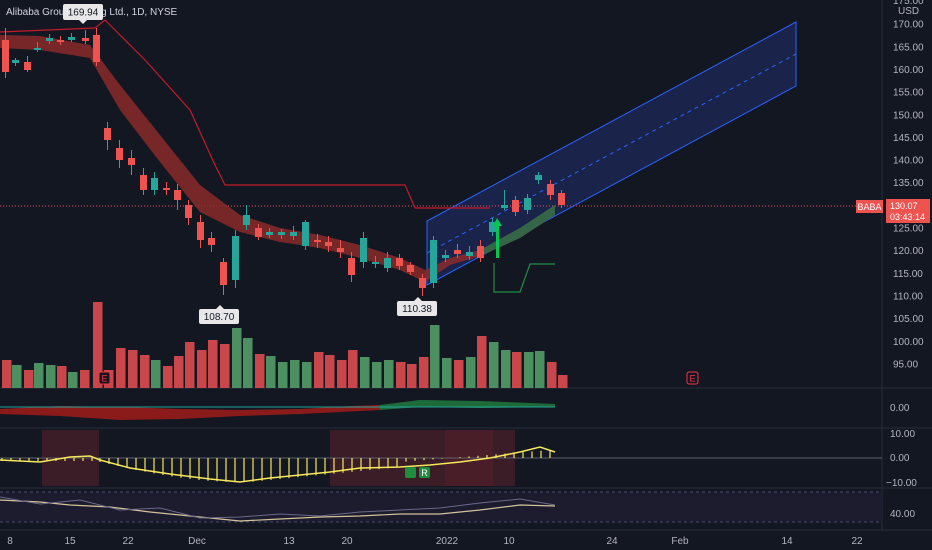 The height and width of the screenshot is (550, 932). Describe the element at coordinates (83, 14) in the screenshot. I see `high-callout: 169.94` at that location.